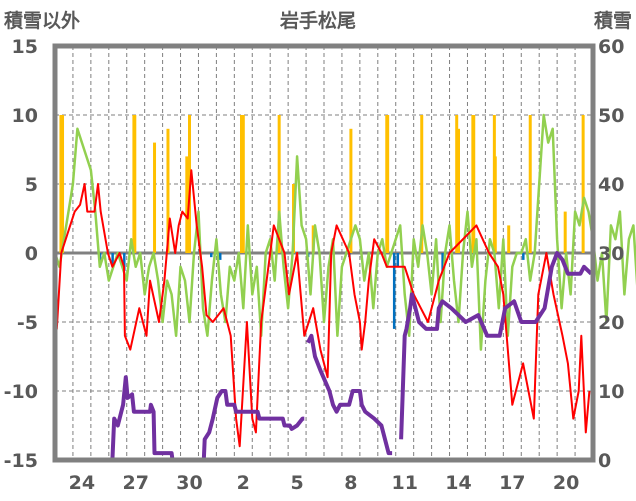  I want to click on left-axis-title: 積雪以外, so click(42, 20).